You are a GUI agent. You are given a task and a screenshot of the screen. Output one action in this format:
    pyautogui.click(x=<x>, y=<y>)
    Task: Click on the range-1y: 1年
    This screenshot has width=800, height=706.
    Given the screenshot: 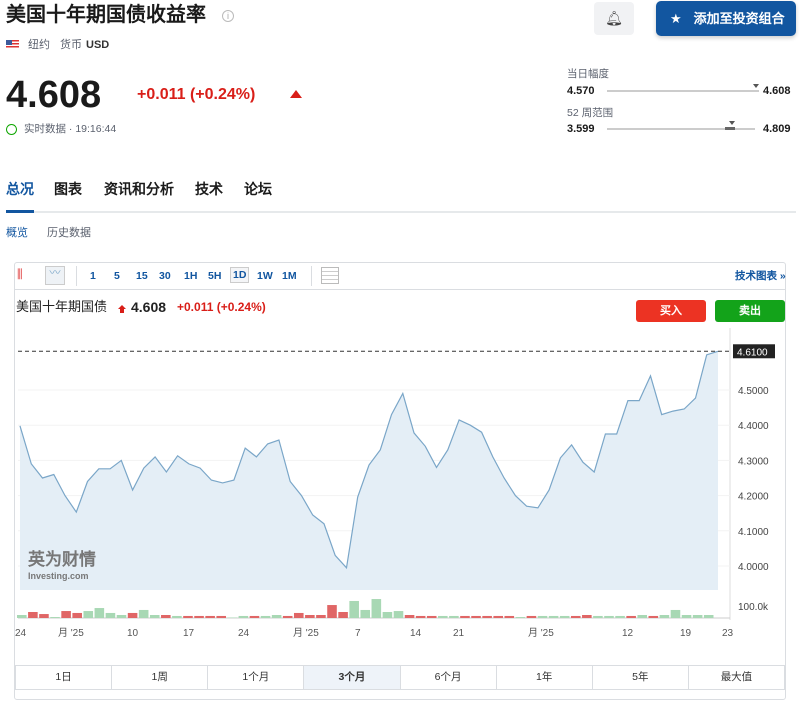 What is the action you would take?
    pyautogui.click(x=545, y=677)
    